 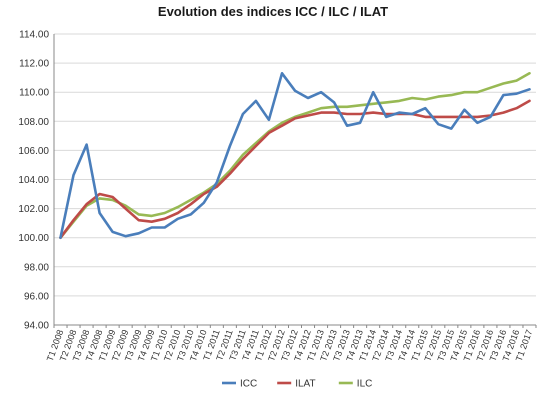 What do you see at coordinates (33, 122) in the screenshot?
I see `y-tick-label: 108.00` at bounding box center [33, 122].